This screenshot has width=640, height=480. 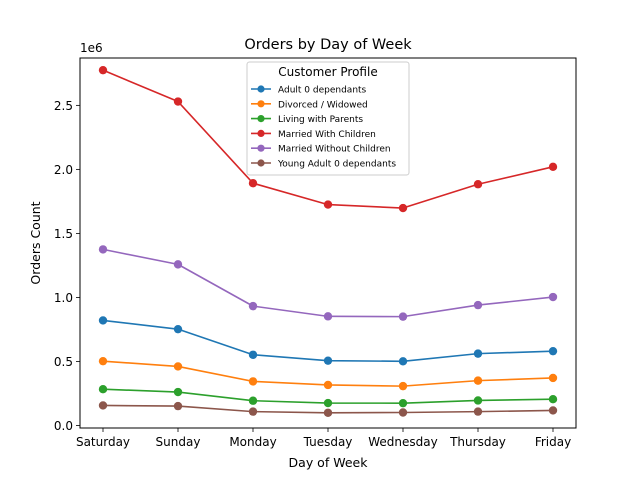 What do you see at coordinates (320, 120) in the screenshot?
I see `legend-label: Living with Parents` at bounding box center [320, 120].